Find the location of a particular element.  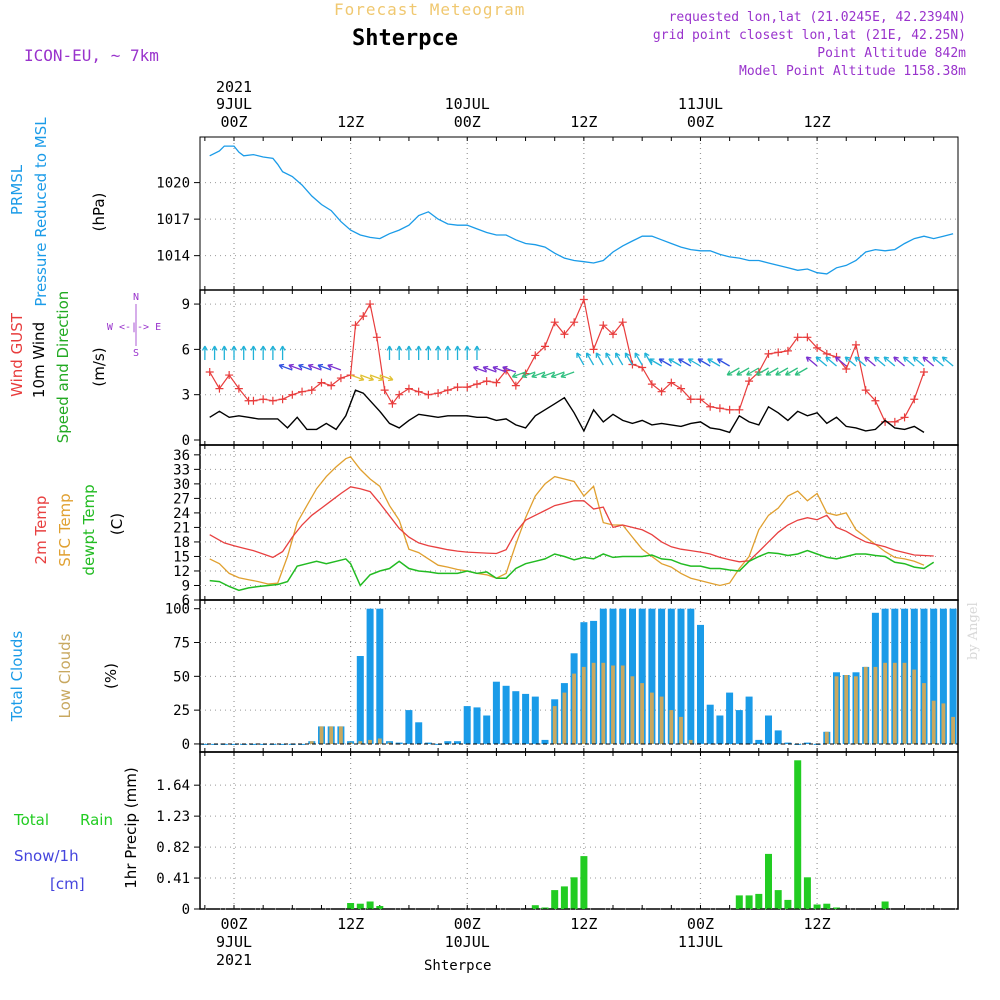

y-tick-label: 15 is located at coordinates (181, 557).